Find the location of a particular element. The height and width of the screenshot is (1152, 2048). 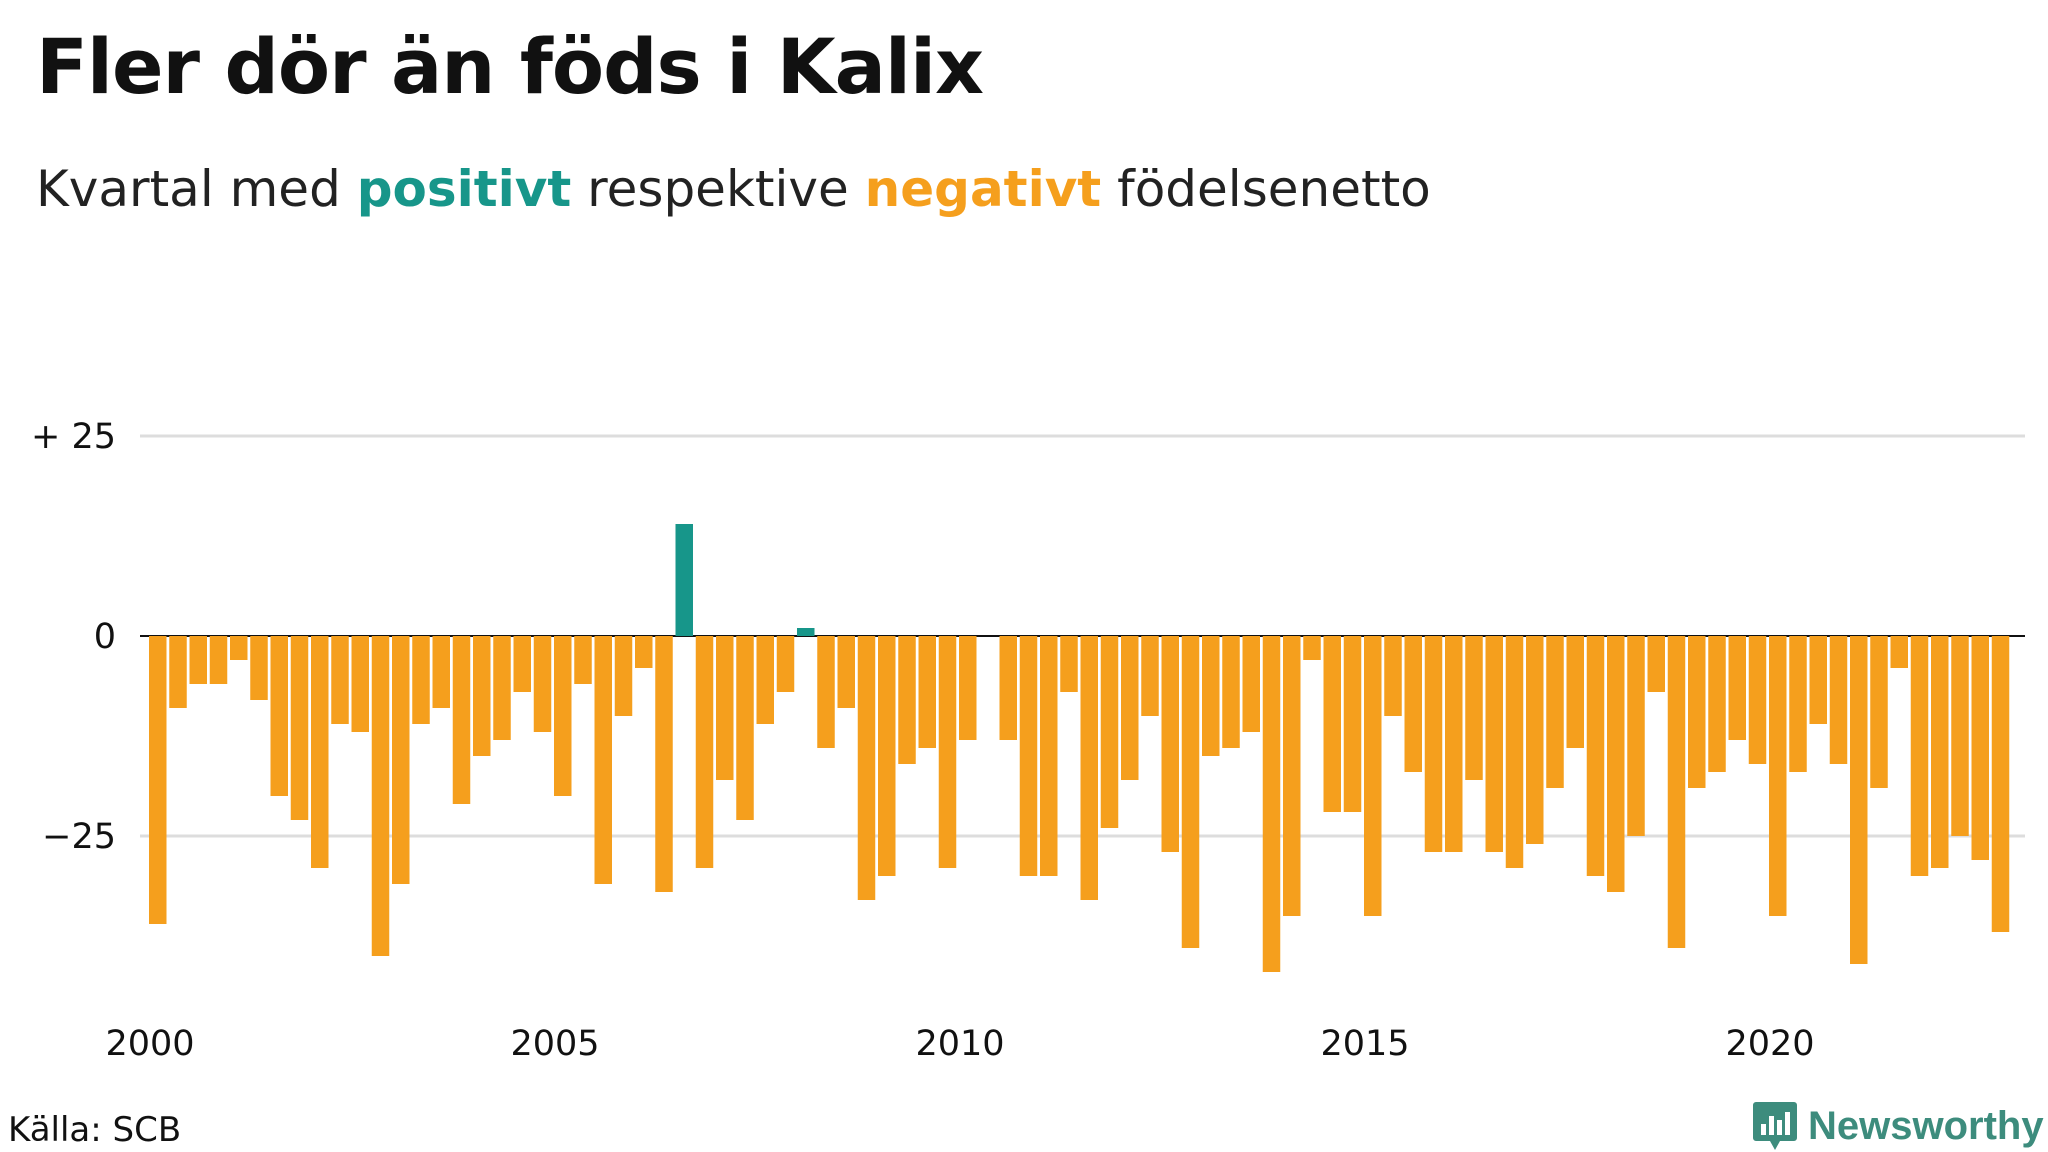

source-note: Källa: SCB is located at coordinates (95, 1130).